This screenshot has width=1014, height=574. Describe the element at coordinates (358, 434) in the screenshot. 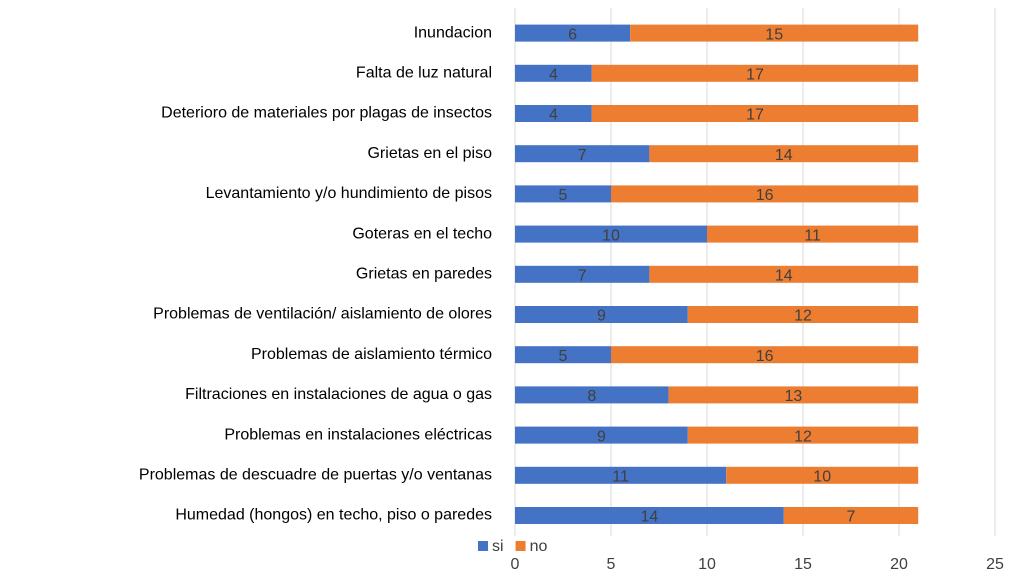

I see `category-label: Problemas en instalaciones eléctricas` at that location.